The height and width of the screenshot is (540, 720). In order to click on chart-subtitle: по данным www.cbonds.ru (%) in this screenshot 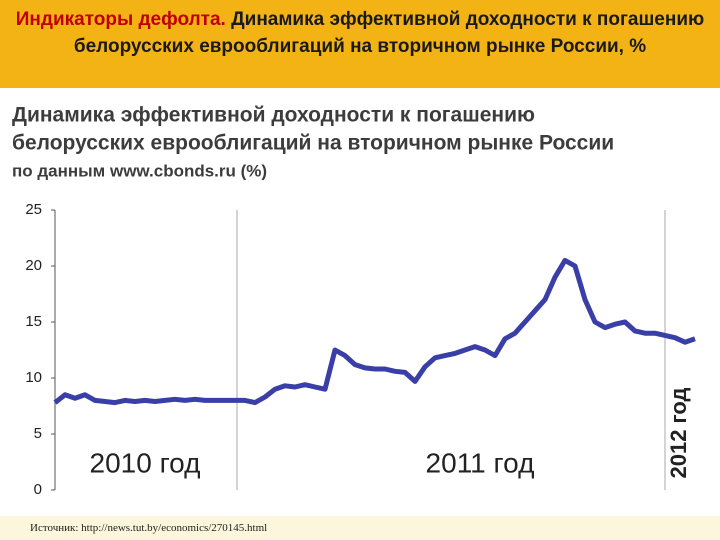, I will do `click(139, 170)`.